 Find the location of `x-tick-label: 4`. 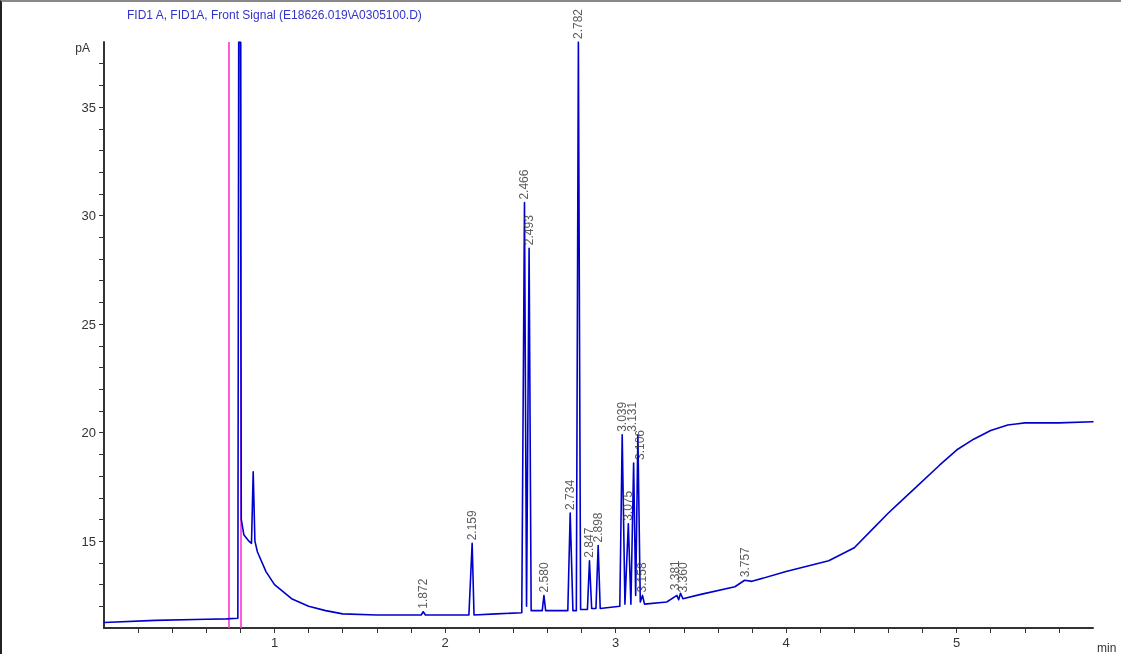

x-tick-label: 4 is located at coordinates (786, 642).